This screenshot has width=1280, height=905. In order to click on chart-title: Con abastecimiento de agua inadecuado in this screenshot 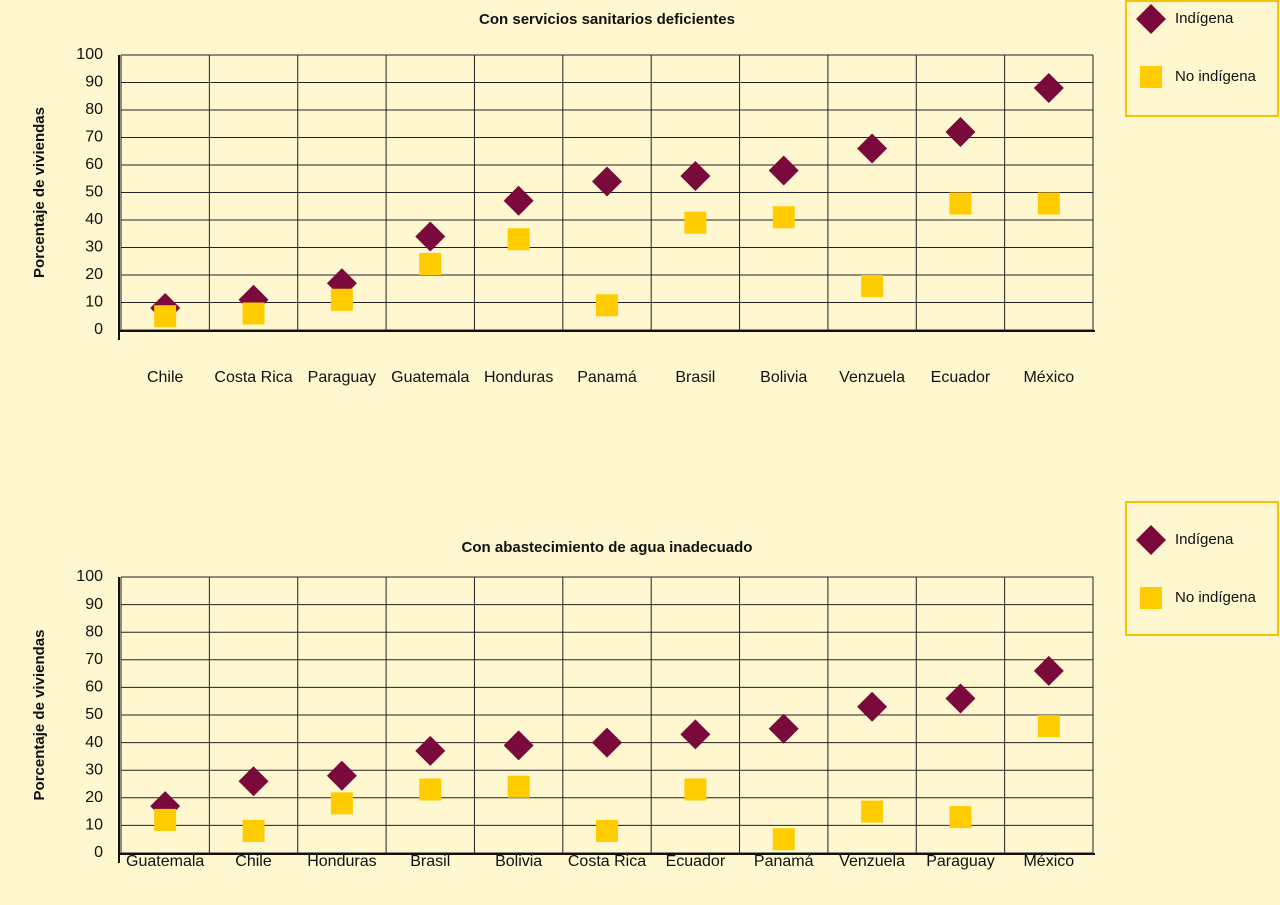, I will do `click(607, 547)`.